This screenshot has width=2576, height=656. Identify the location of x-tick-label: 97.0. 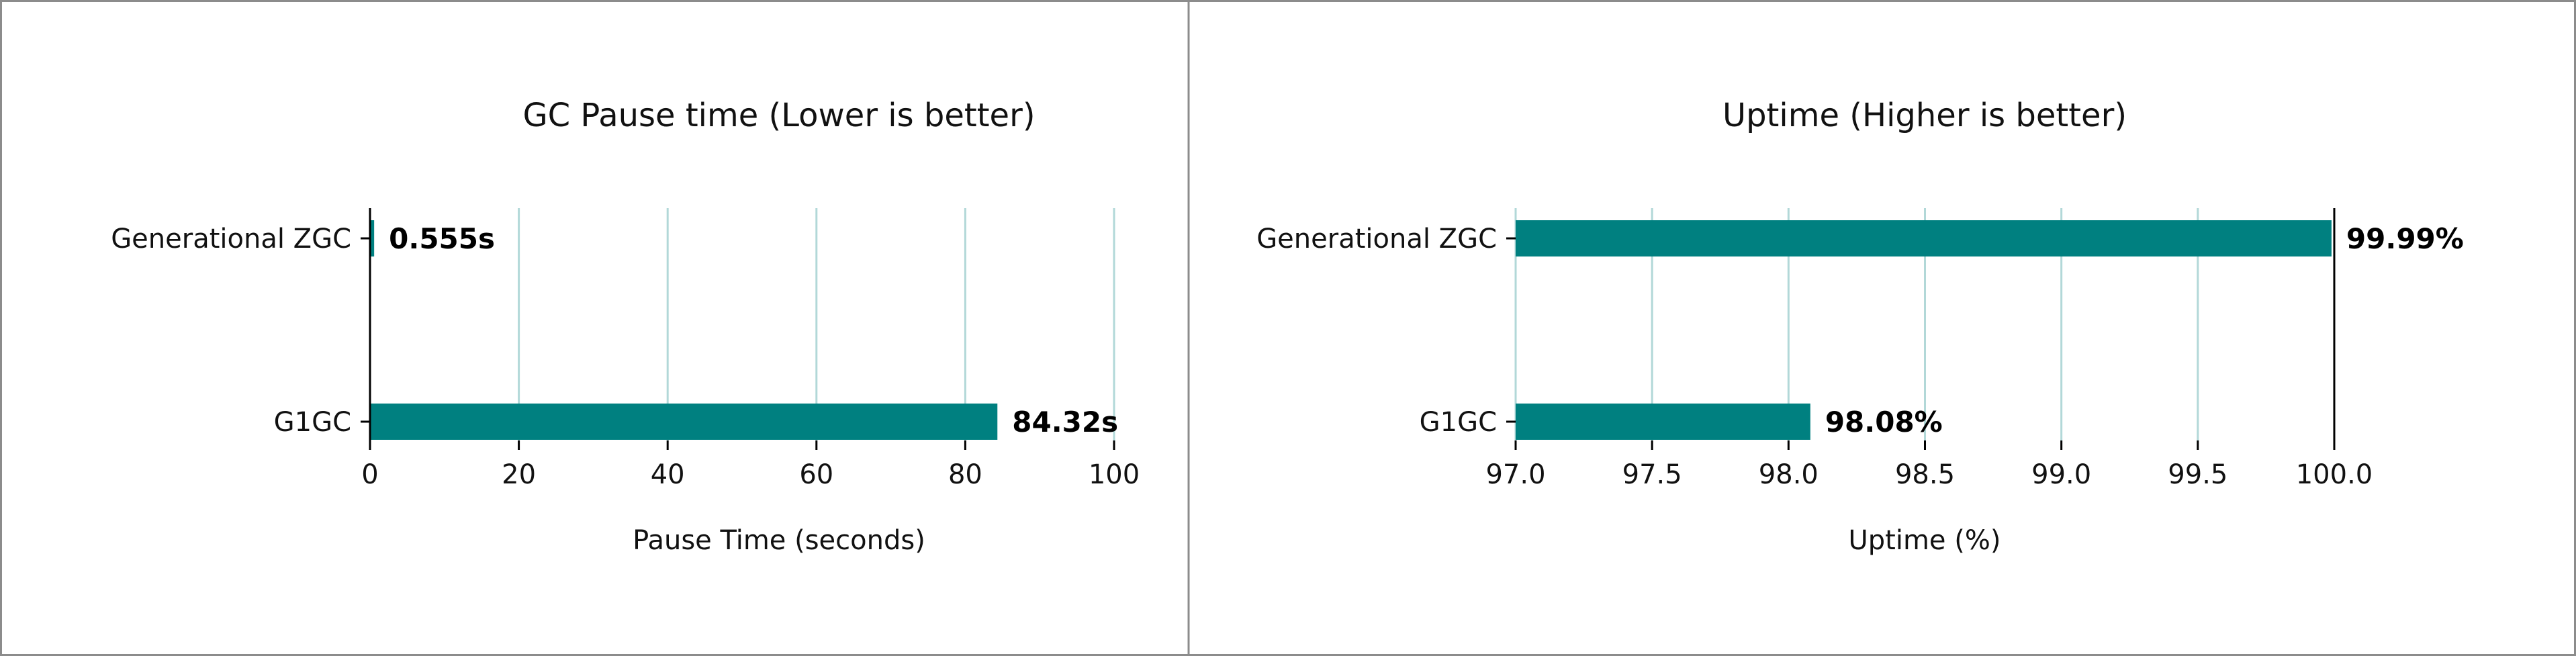
(1515, 474).